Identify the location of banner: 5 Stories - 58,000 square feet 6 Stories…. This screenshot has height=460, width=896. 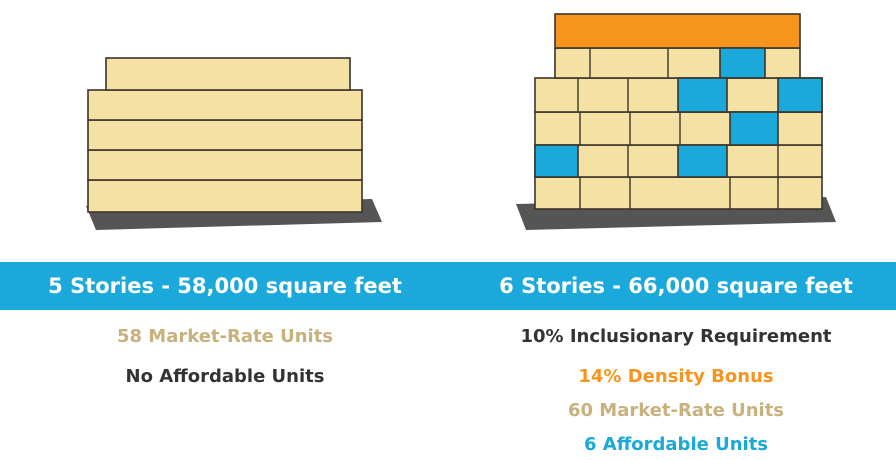
(448, 286).